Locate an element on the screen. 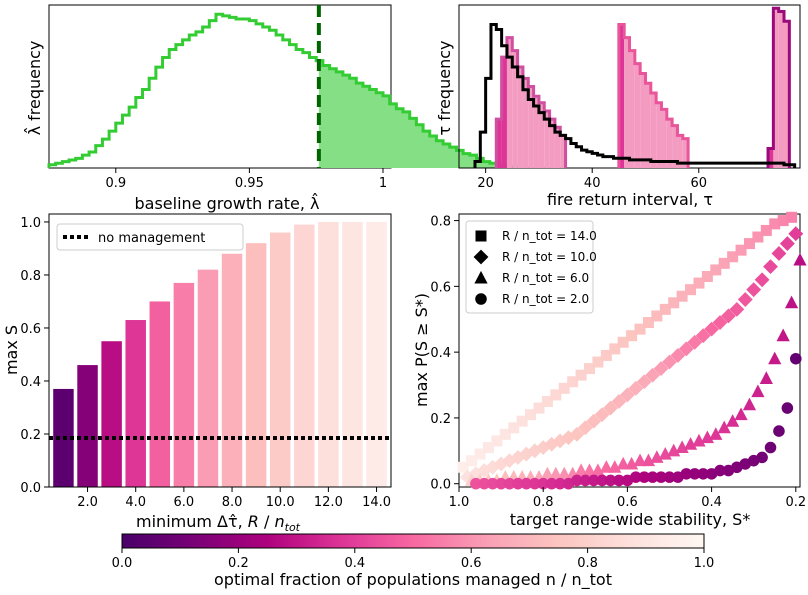 The image size is (808, 595). panel-b-xtick-label: 20 is located at coordinates (485, 183).